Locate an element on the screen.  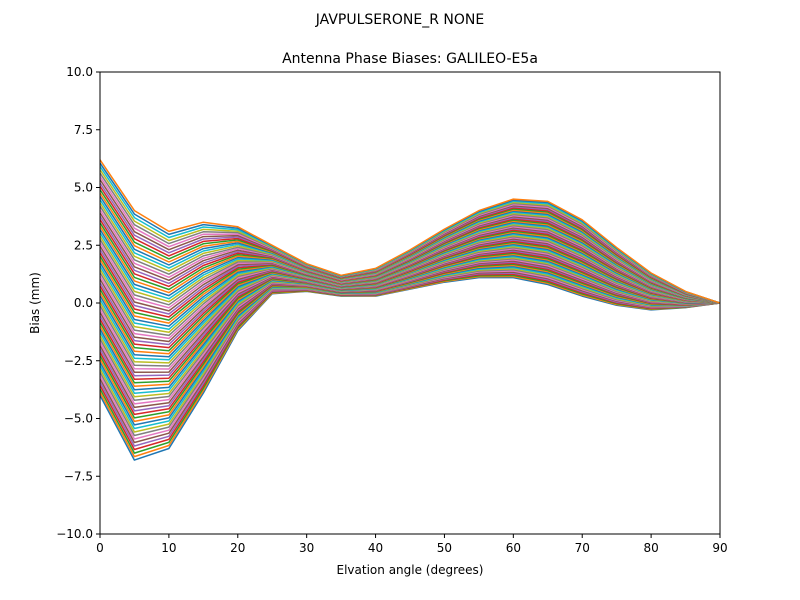
y-axis: 10.0 7.5 5.0 2.5 0.0 −2.5 −5.0 −7.5 −10.0 is located at coordinates (78, 303).